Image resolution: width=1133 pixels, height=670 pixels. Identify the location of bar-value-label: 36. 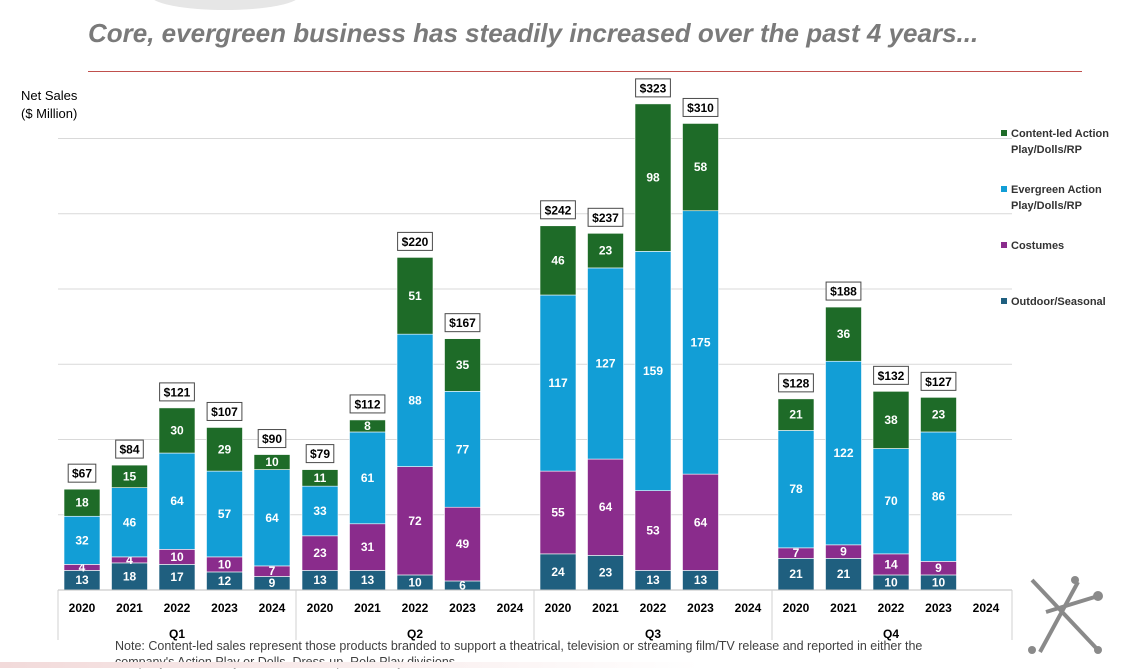
(844, 334).